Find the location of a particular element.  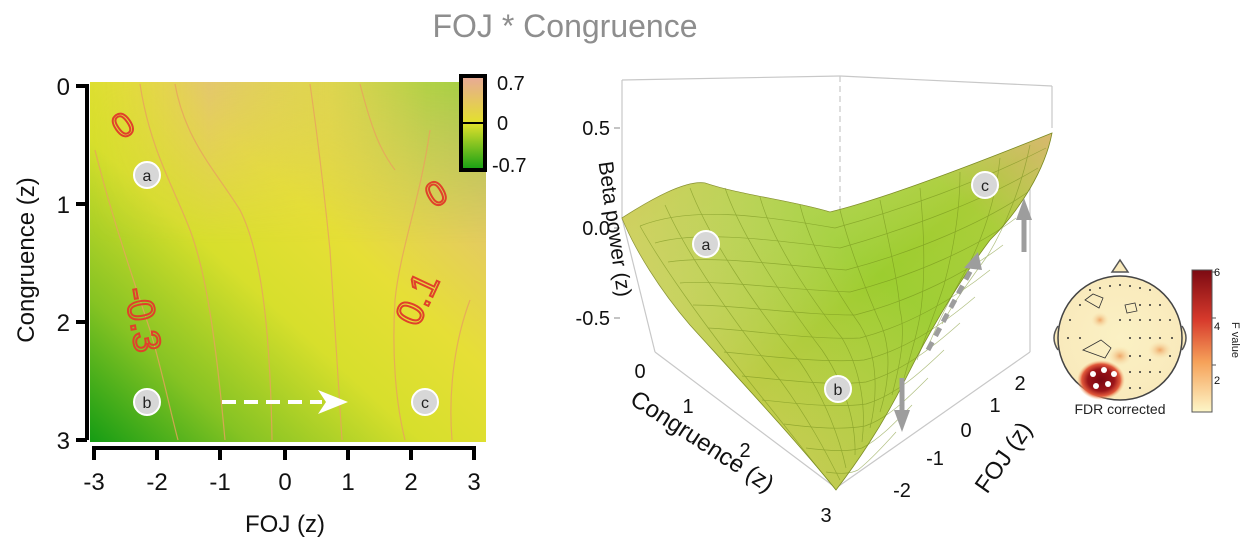

heatmap-x-ticks: -3 -2 -1 0 1 2 3 is located at coordinates (281, 482).